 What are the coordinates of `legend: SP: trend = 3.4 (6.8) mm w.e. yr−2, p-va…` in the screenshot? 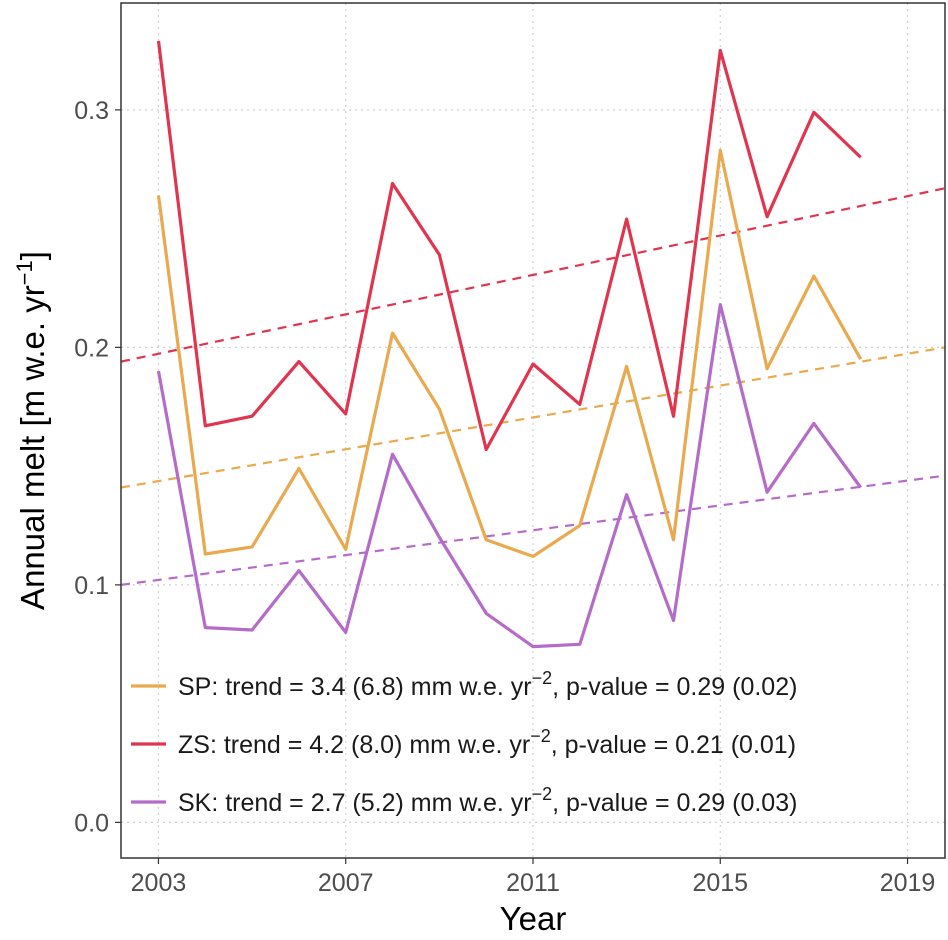 It's located at (464, 742).